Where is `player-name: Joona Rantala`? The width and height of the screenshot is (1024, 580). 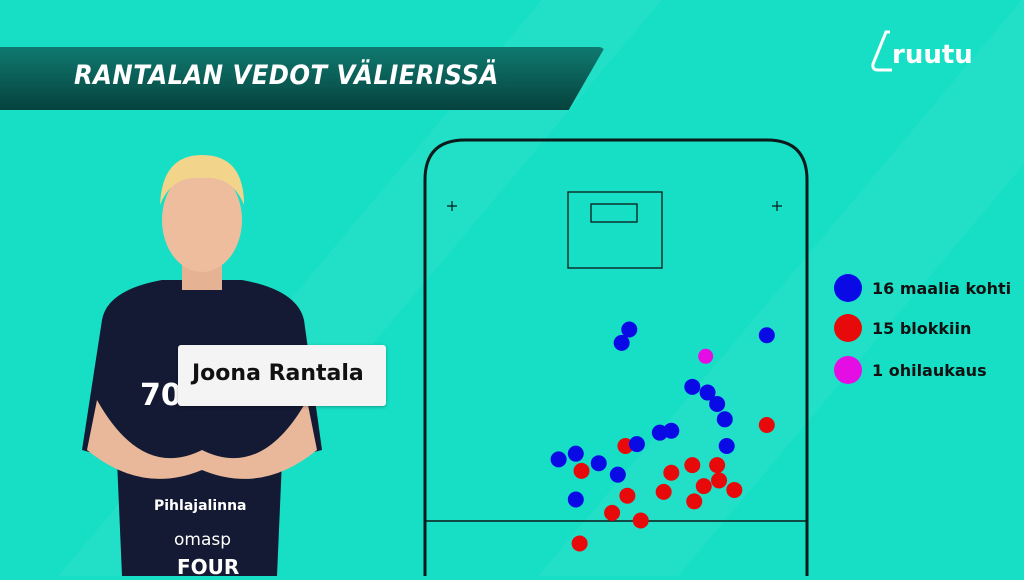
player-name: Joona Rantala is located at coordinates (278, 373).